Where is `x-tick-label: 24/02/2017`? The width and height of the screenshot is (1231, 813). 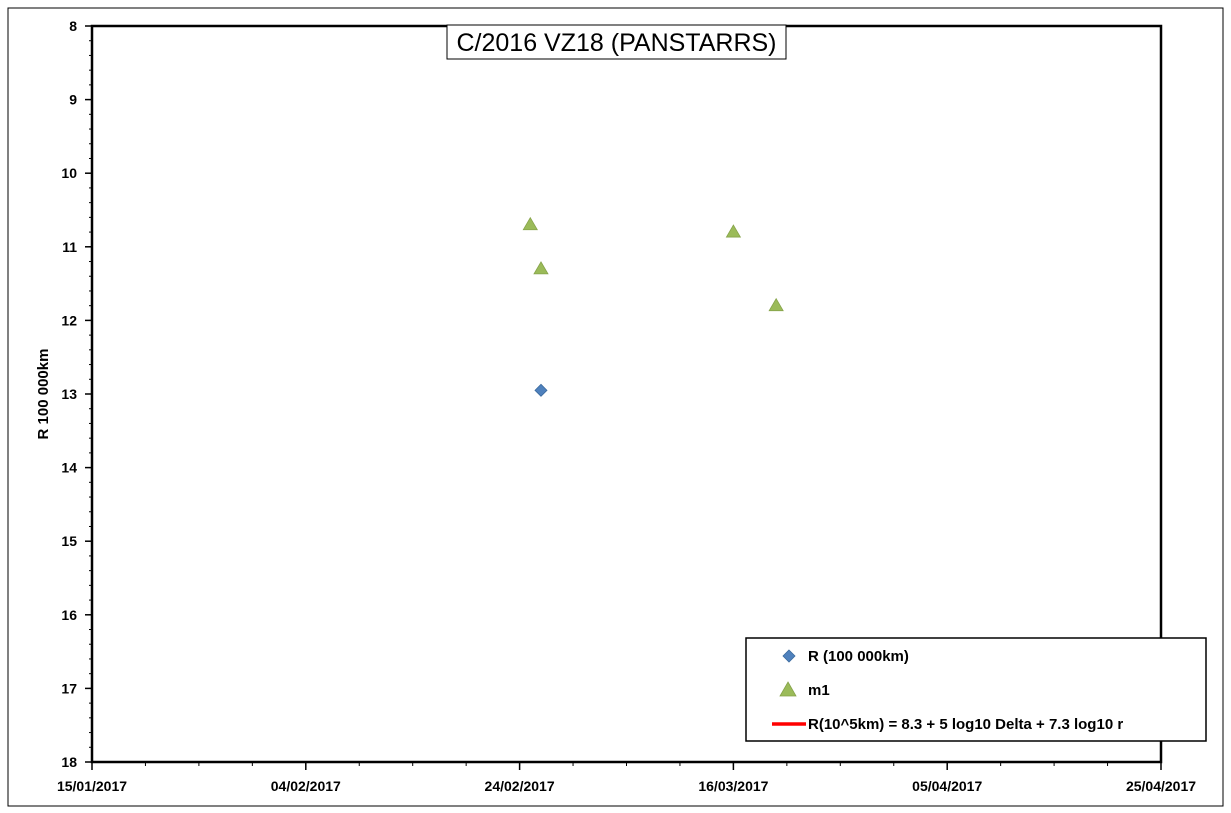
x-tick-label: 24/02/2017 is located at coordinates (520, 786).